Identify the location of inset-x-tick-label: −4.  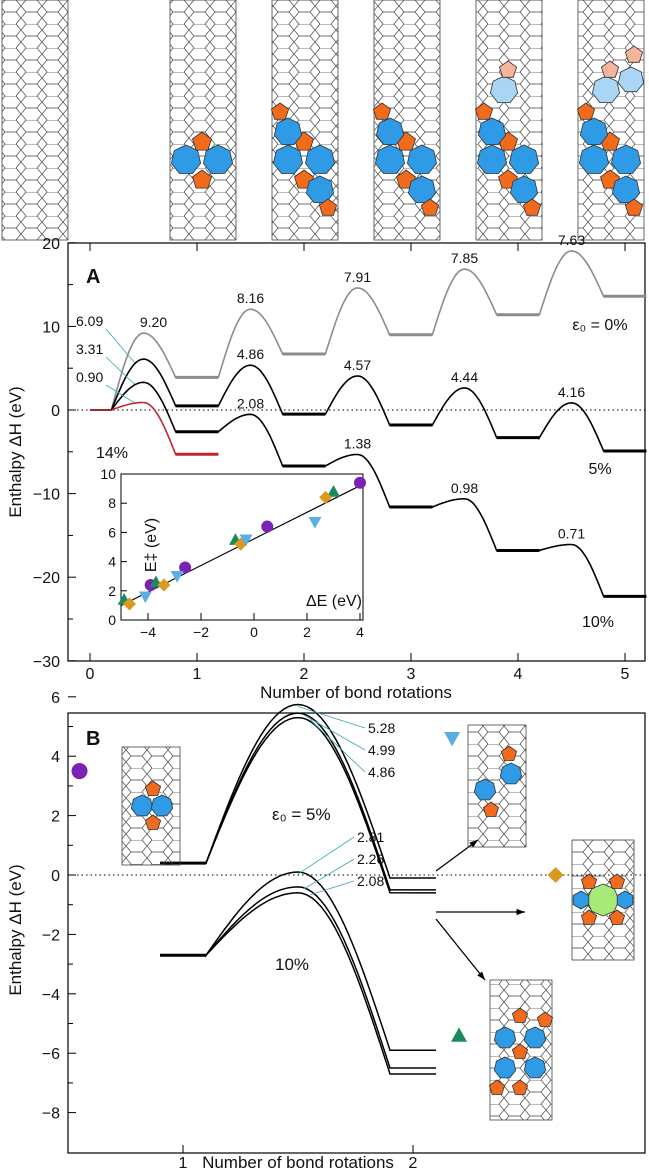
(148, 632).